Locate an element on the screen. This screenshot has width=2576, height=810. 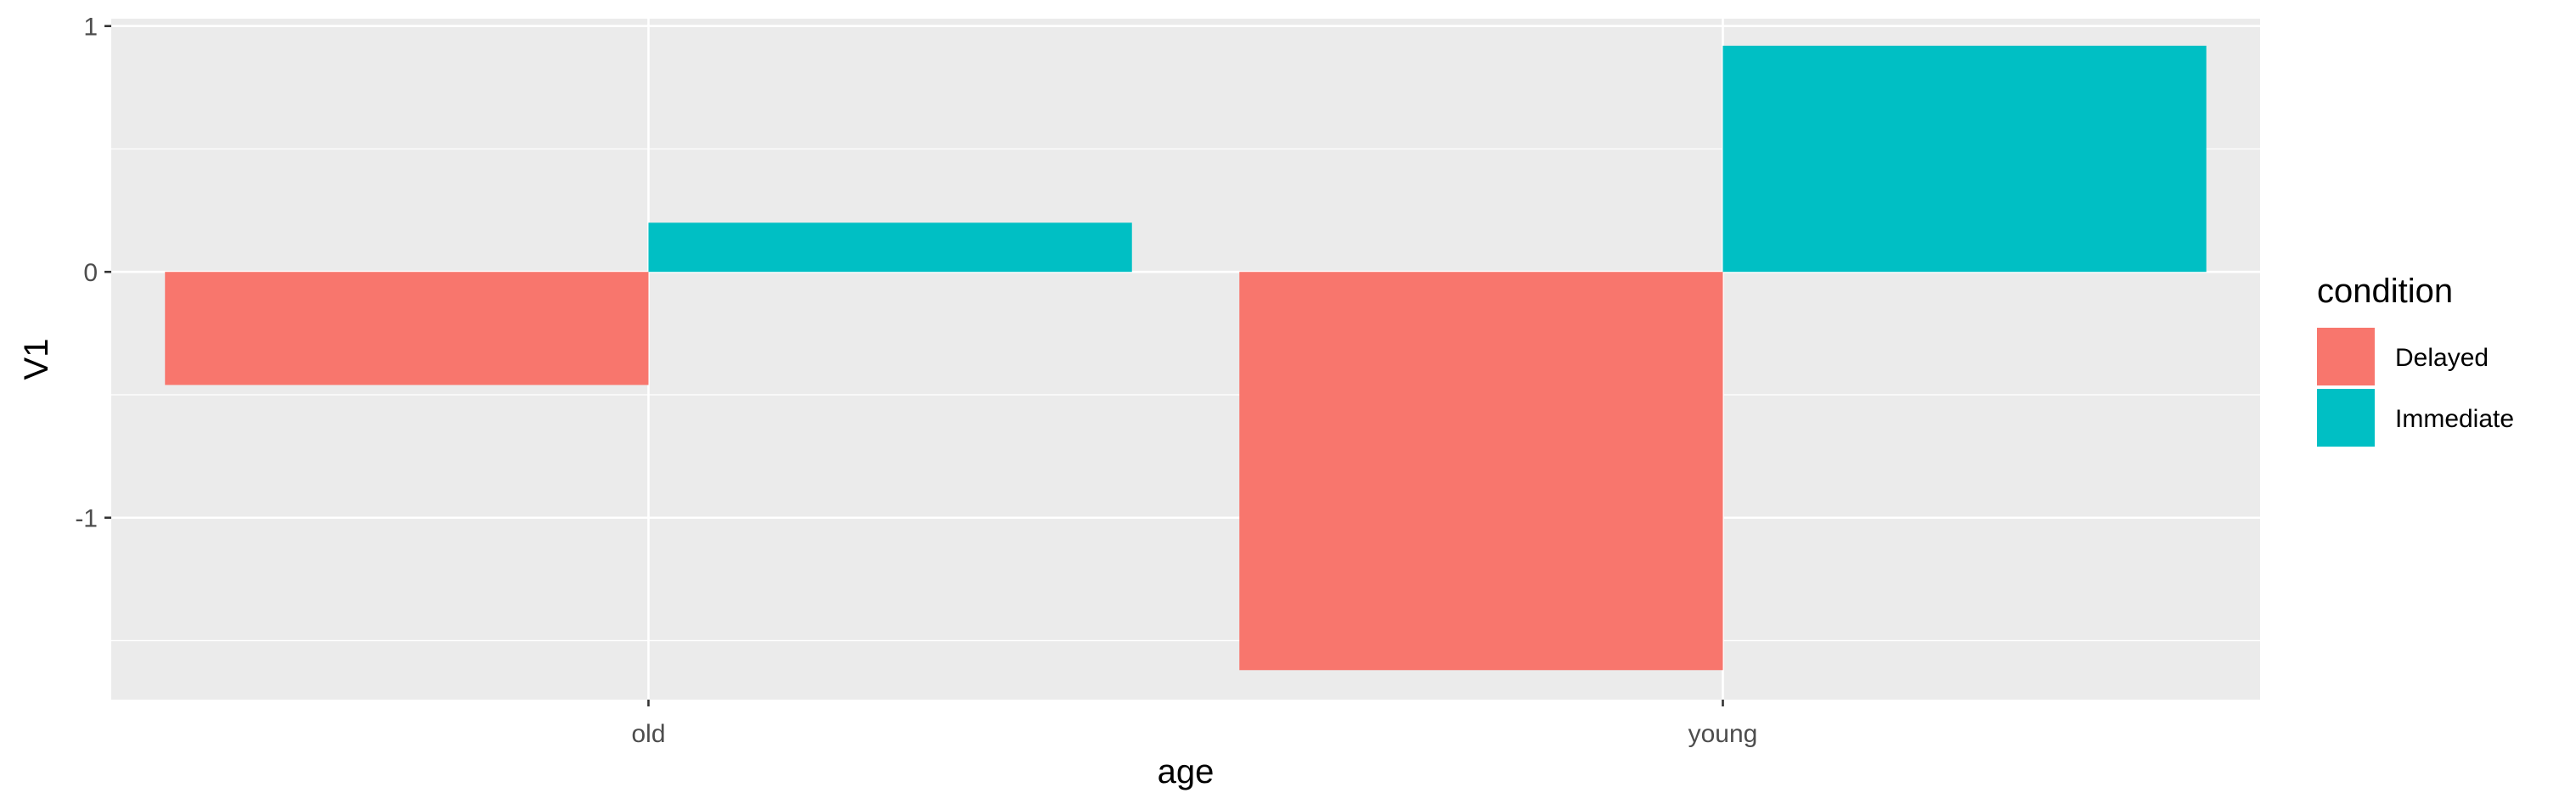
legend-key-delayed is located at coordinates (2346, 356).